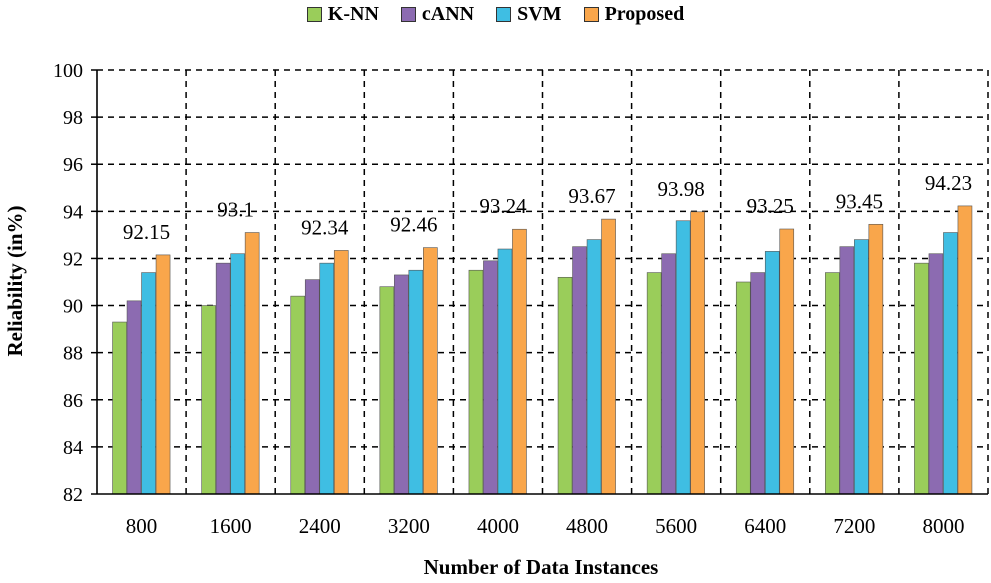  What do you see at coordinates (448, 14) in the screenshot?
I see `legend-label: cANN` at bounding box center [448, 14].